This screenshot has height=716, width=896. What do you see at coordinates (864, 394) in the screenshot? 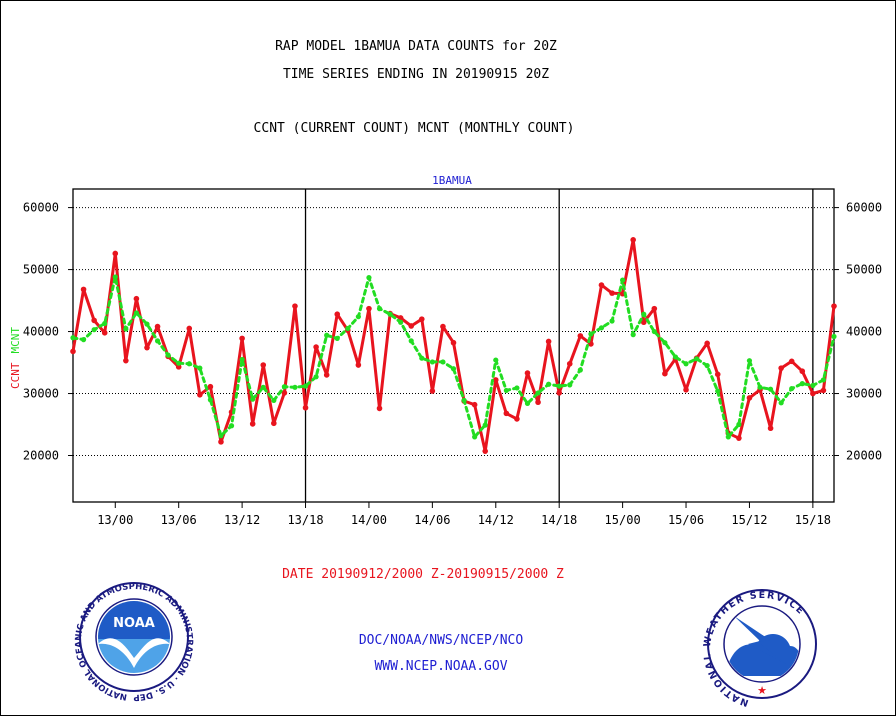
I see `y-tick-label-right: 30000` at bounding box center [864, 394].